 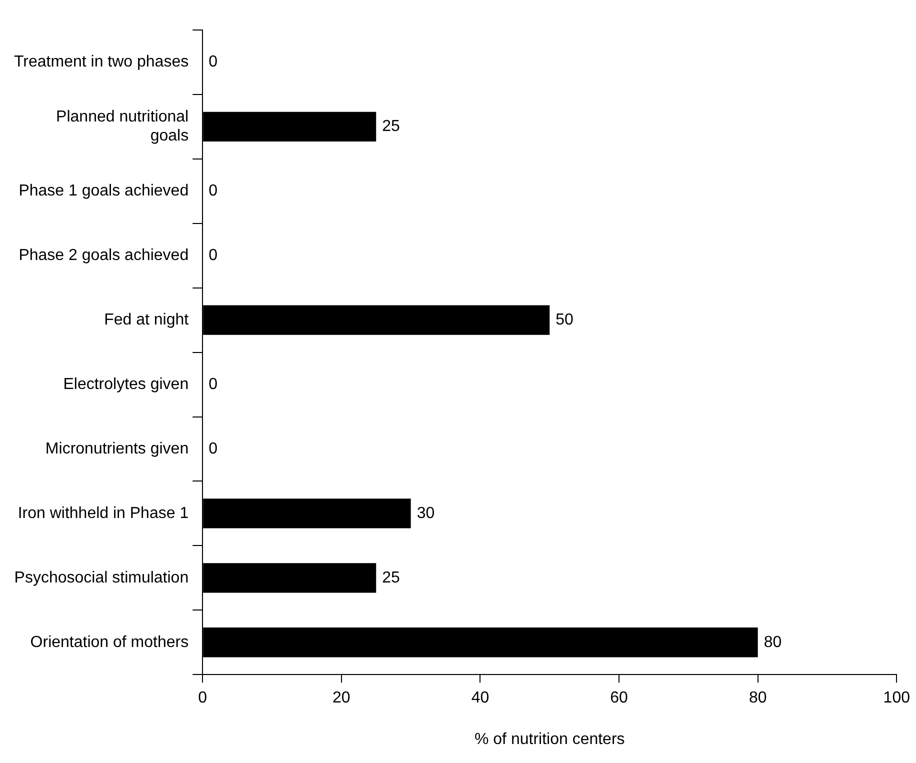 What do you see at coordinates (101, 577) in the screenshot?
I see `y-tick-label: Psychosocial stimulation` at bounding box center [101, 577].